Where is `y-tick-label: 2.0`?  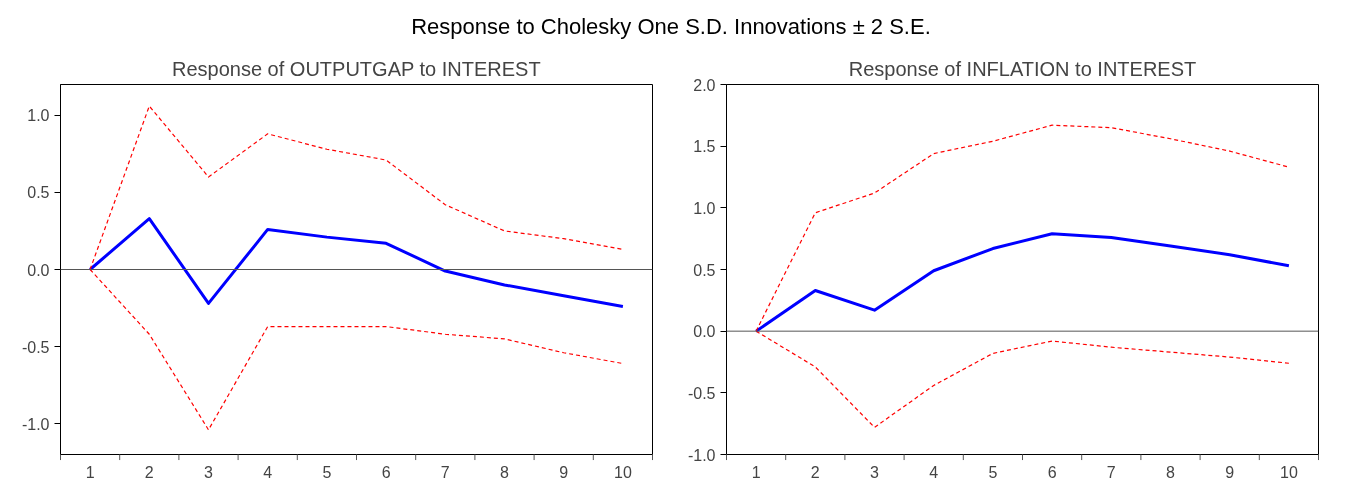
y-tick-label: 2.0 is located at coordinates (704, 85).